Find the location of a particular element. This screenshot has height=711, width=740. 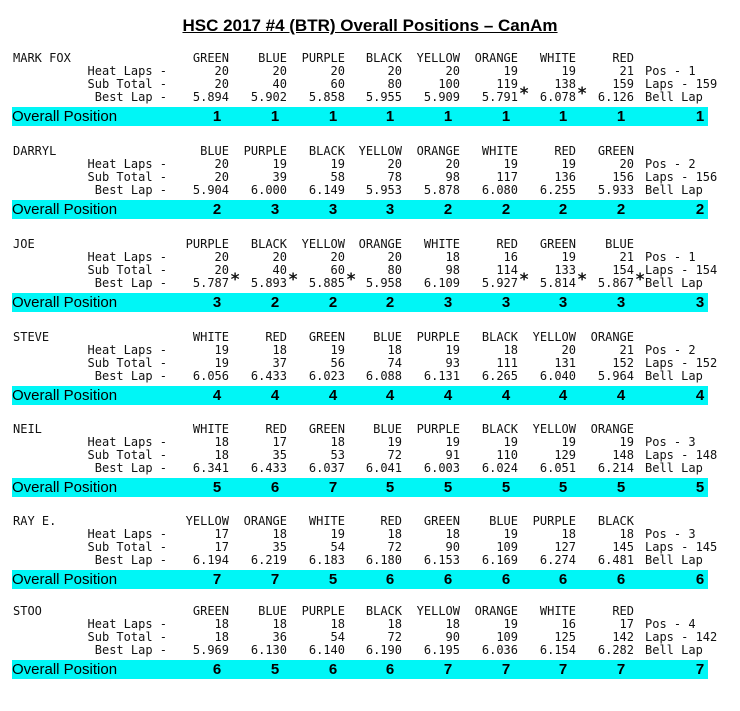

overall-position-bar: Overall Position 7 7 5 6 6 6 6 6 6 is located at coordinates (360, 579).